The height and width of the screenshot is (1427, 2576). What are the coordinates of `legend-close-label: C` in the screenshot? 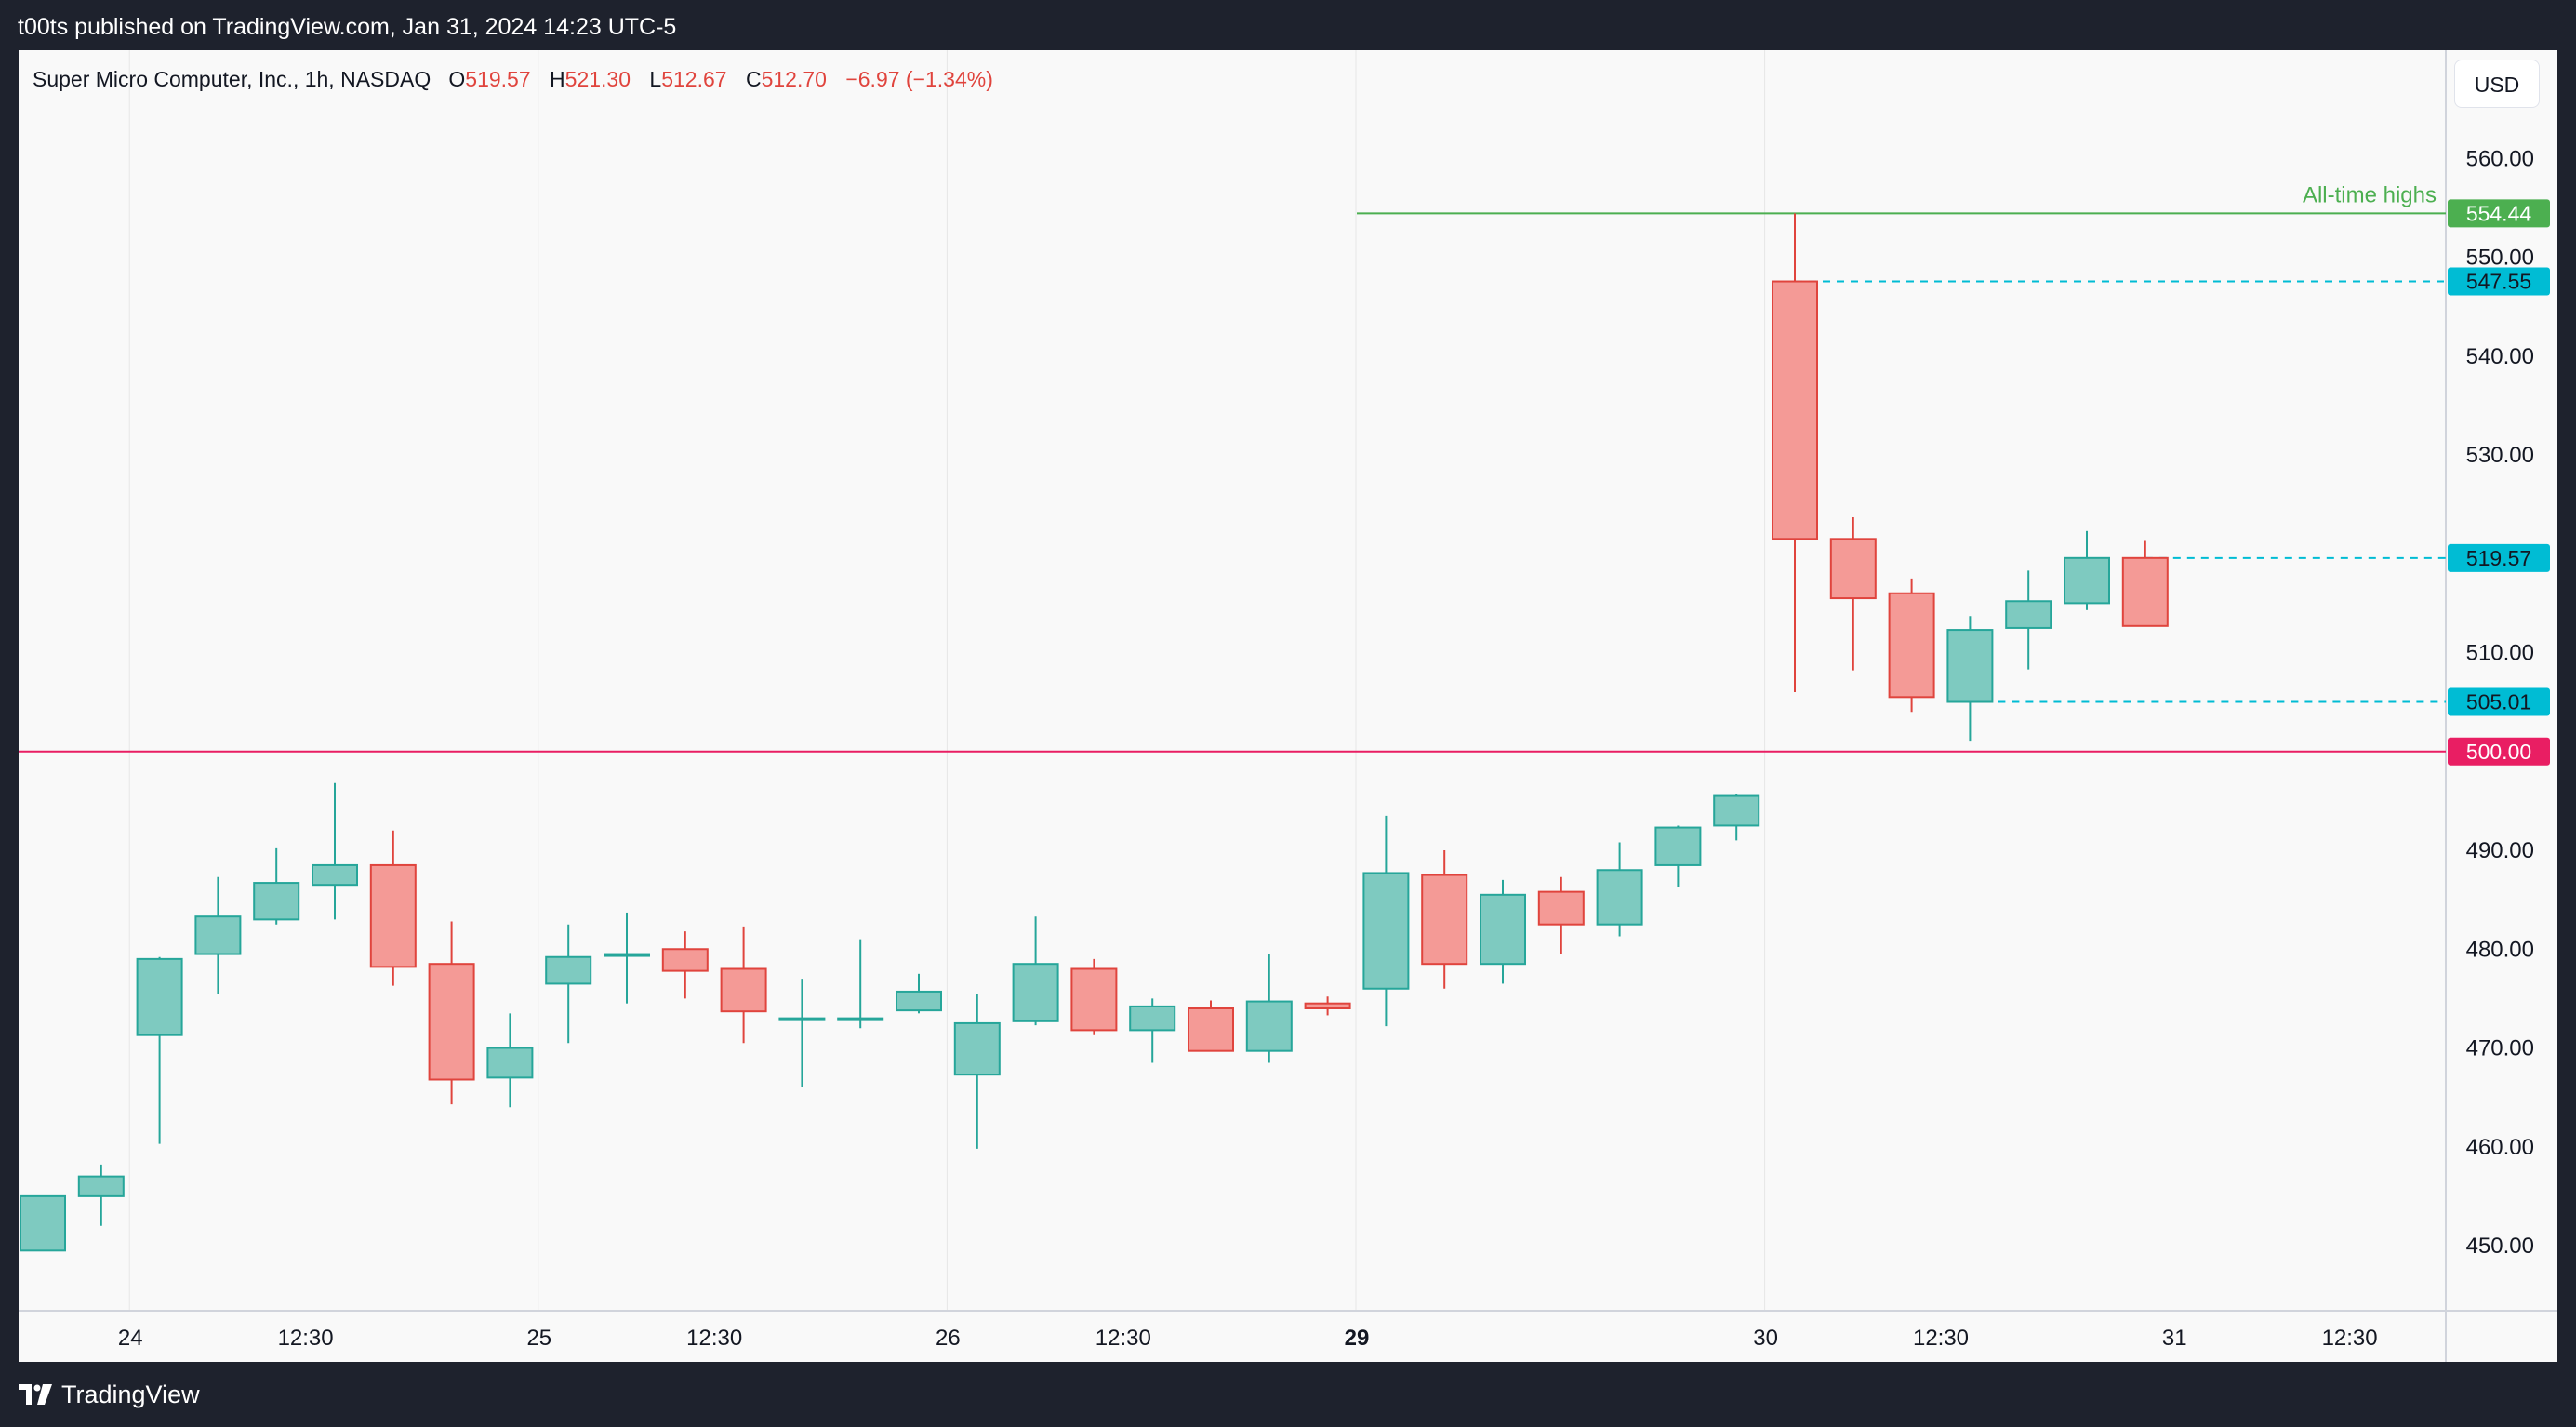 It's located at (753, 79).